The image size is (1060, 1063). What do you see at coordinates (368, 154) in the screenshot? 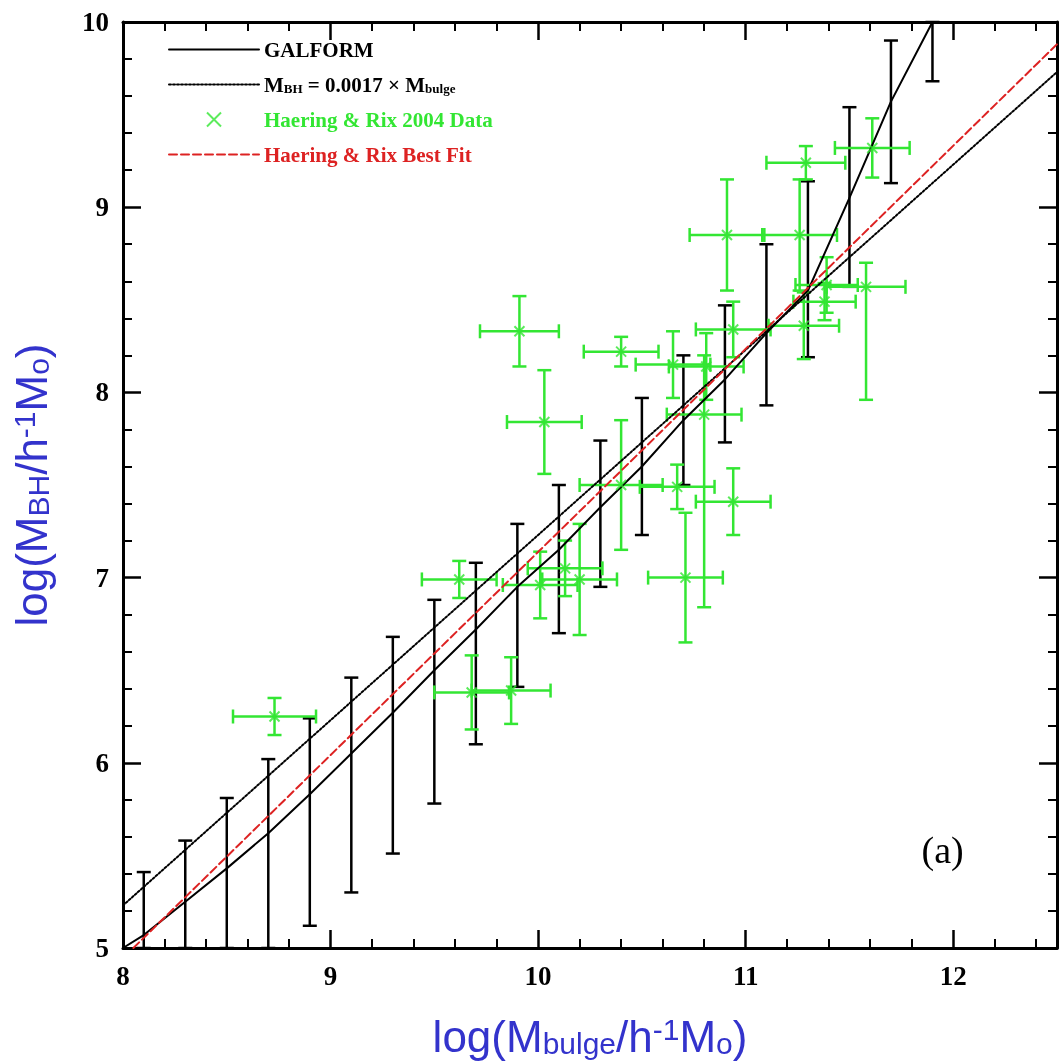
I see `legend-label: Haering & Rix Best Fit` at bounding box center [368, 154].